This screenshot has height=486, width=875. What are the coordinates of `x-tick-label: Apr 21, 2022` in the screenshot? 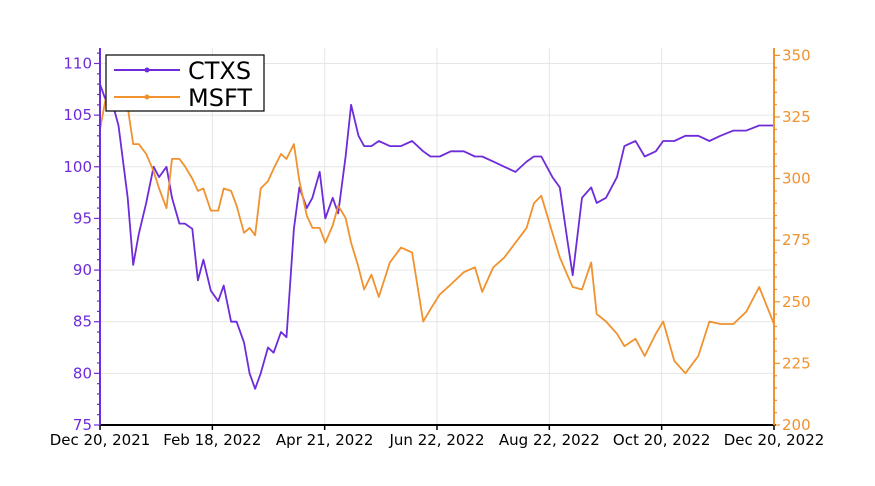 It's located at (325, 440).